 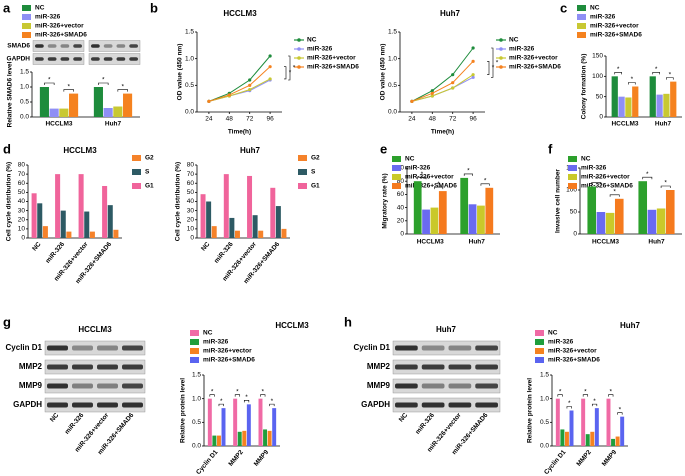 What do you see at coordinates (24, 347) in the screenshot?
I see `blot-row-label: Cyclin D1` at bounding box center [24, 347].